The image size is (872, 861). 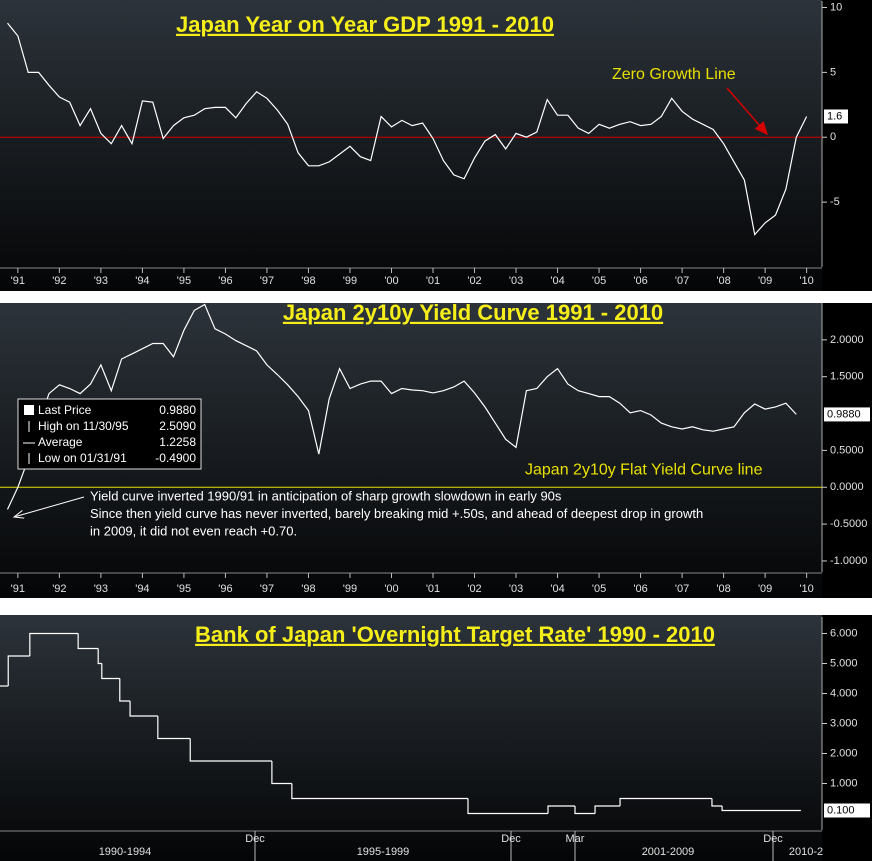 What do you see at coordinates (82, 458) in the screenshot?
I see `stats-label: Low on 01/31/91` at bounding box center [82, 458].